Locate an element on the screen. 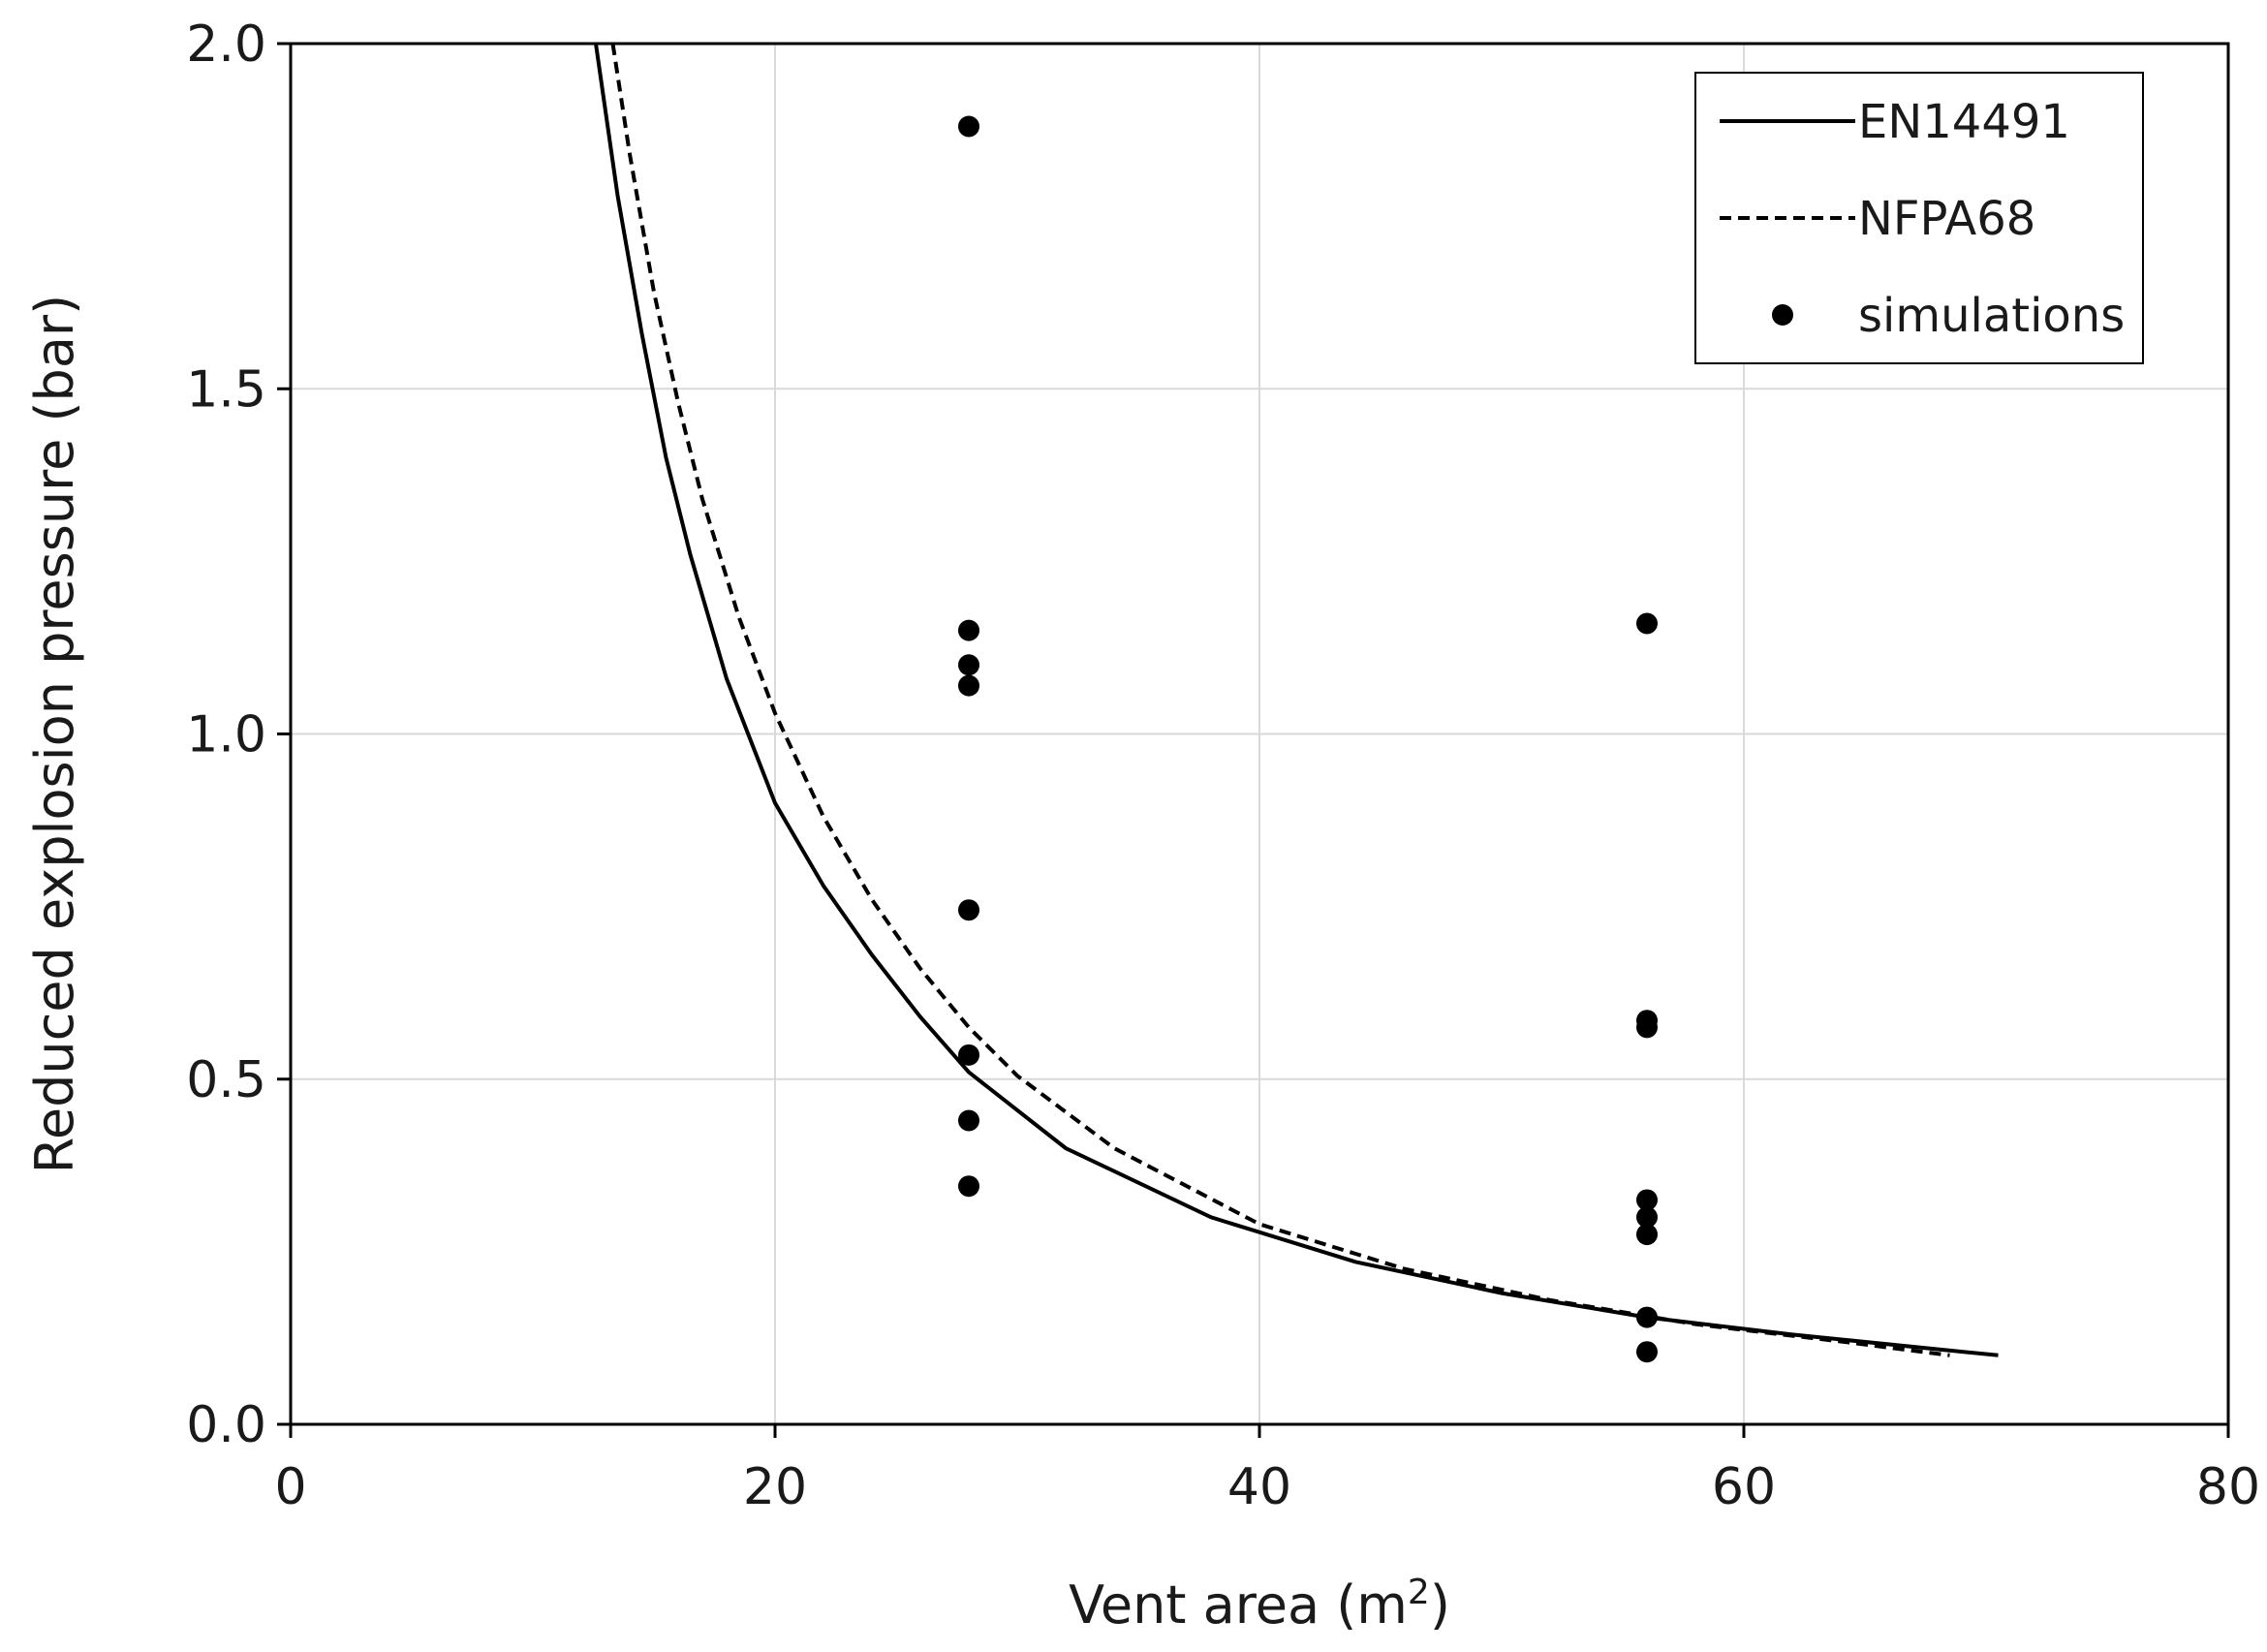 The width and height of the screenshot is (2267, 1652). x-tick-label: 60 is located at coordinates (1744, 1487).